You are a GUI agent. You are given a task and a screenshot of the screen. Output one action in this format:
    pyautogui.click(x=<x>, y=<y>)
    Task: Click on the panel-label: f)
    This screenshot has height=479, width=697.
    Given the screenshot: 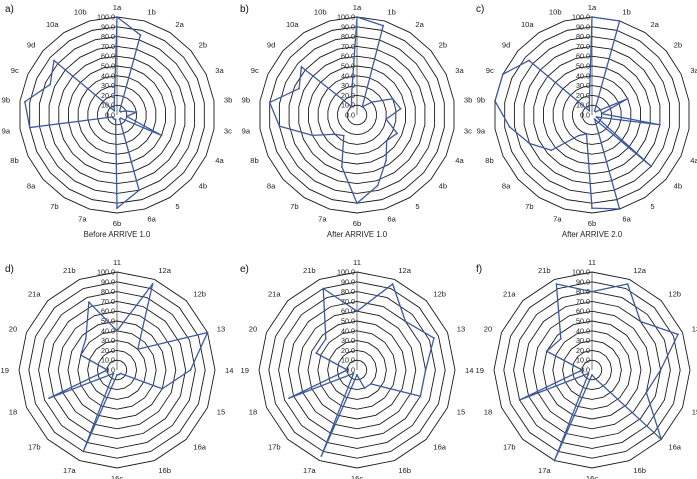 What is the action you would take?
    pyautogui.click(x=479, y=269)
    